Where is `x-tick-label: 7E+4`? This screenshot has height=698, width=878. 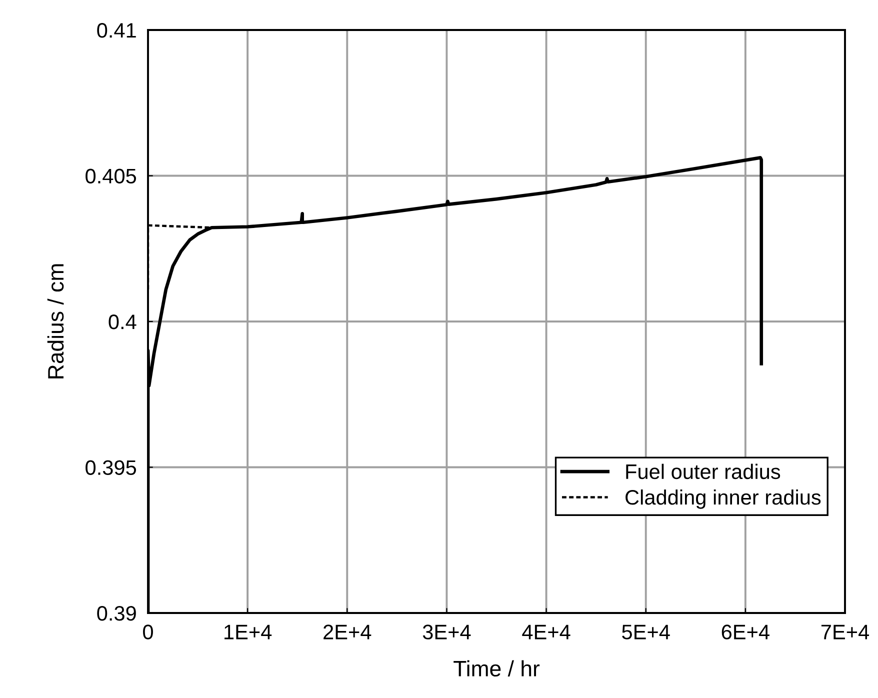 x-tick-label: 7E+4 is located at coordinates (845, 632).